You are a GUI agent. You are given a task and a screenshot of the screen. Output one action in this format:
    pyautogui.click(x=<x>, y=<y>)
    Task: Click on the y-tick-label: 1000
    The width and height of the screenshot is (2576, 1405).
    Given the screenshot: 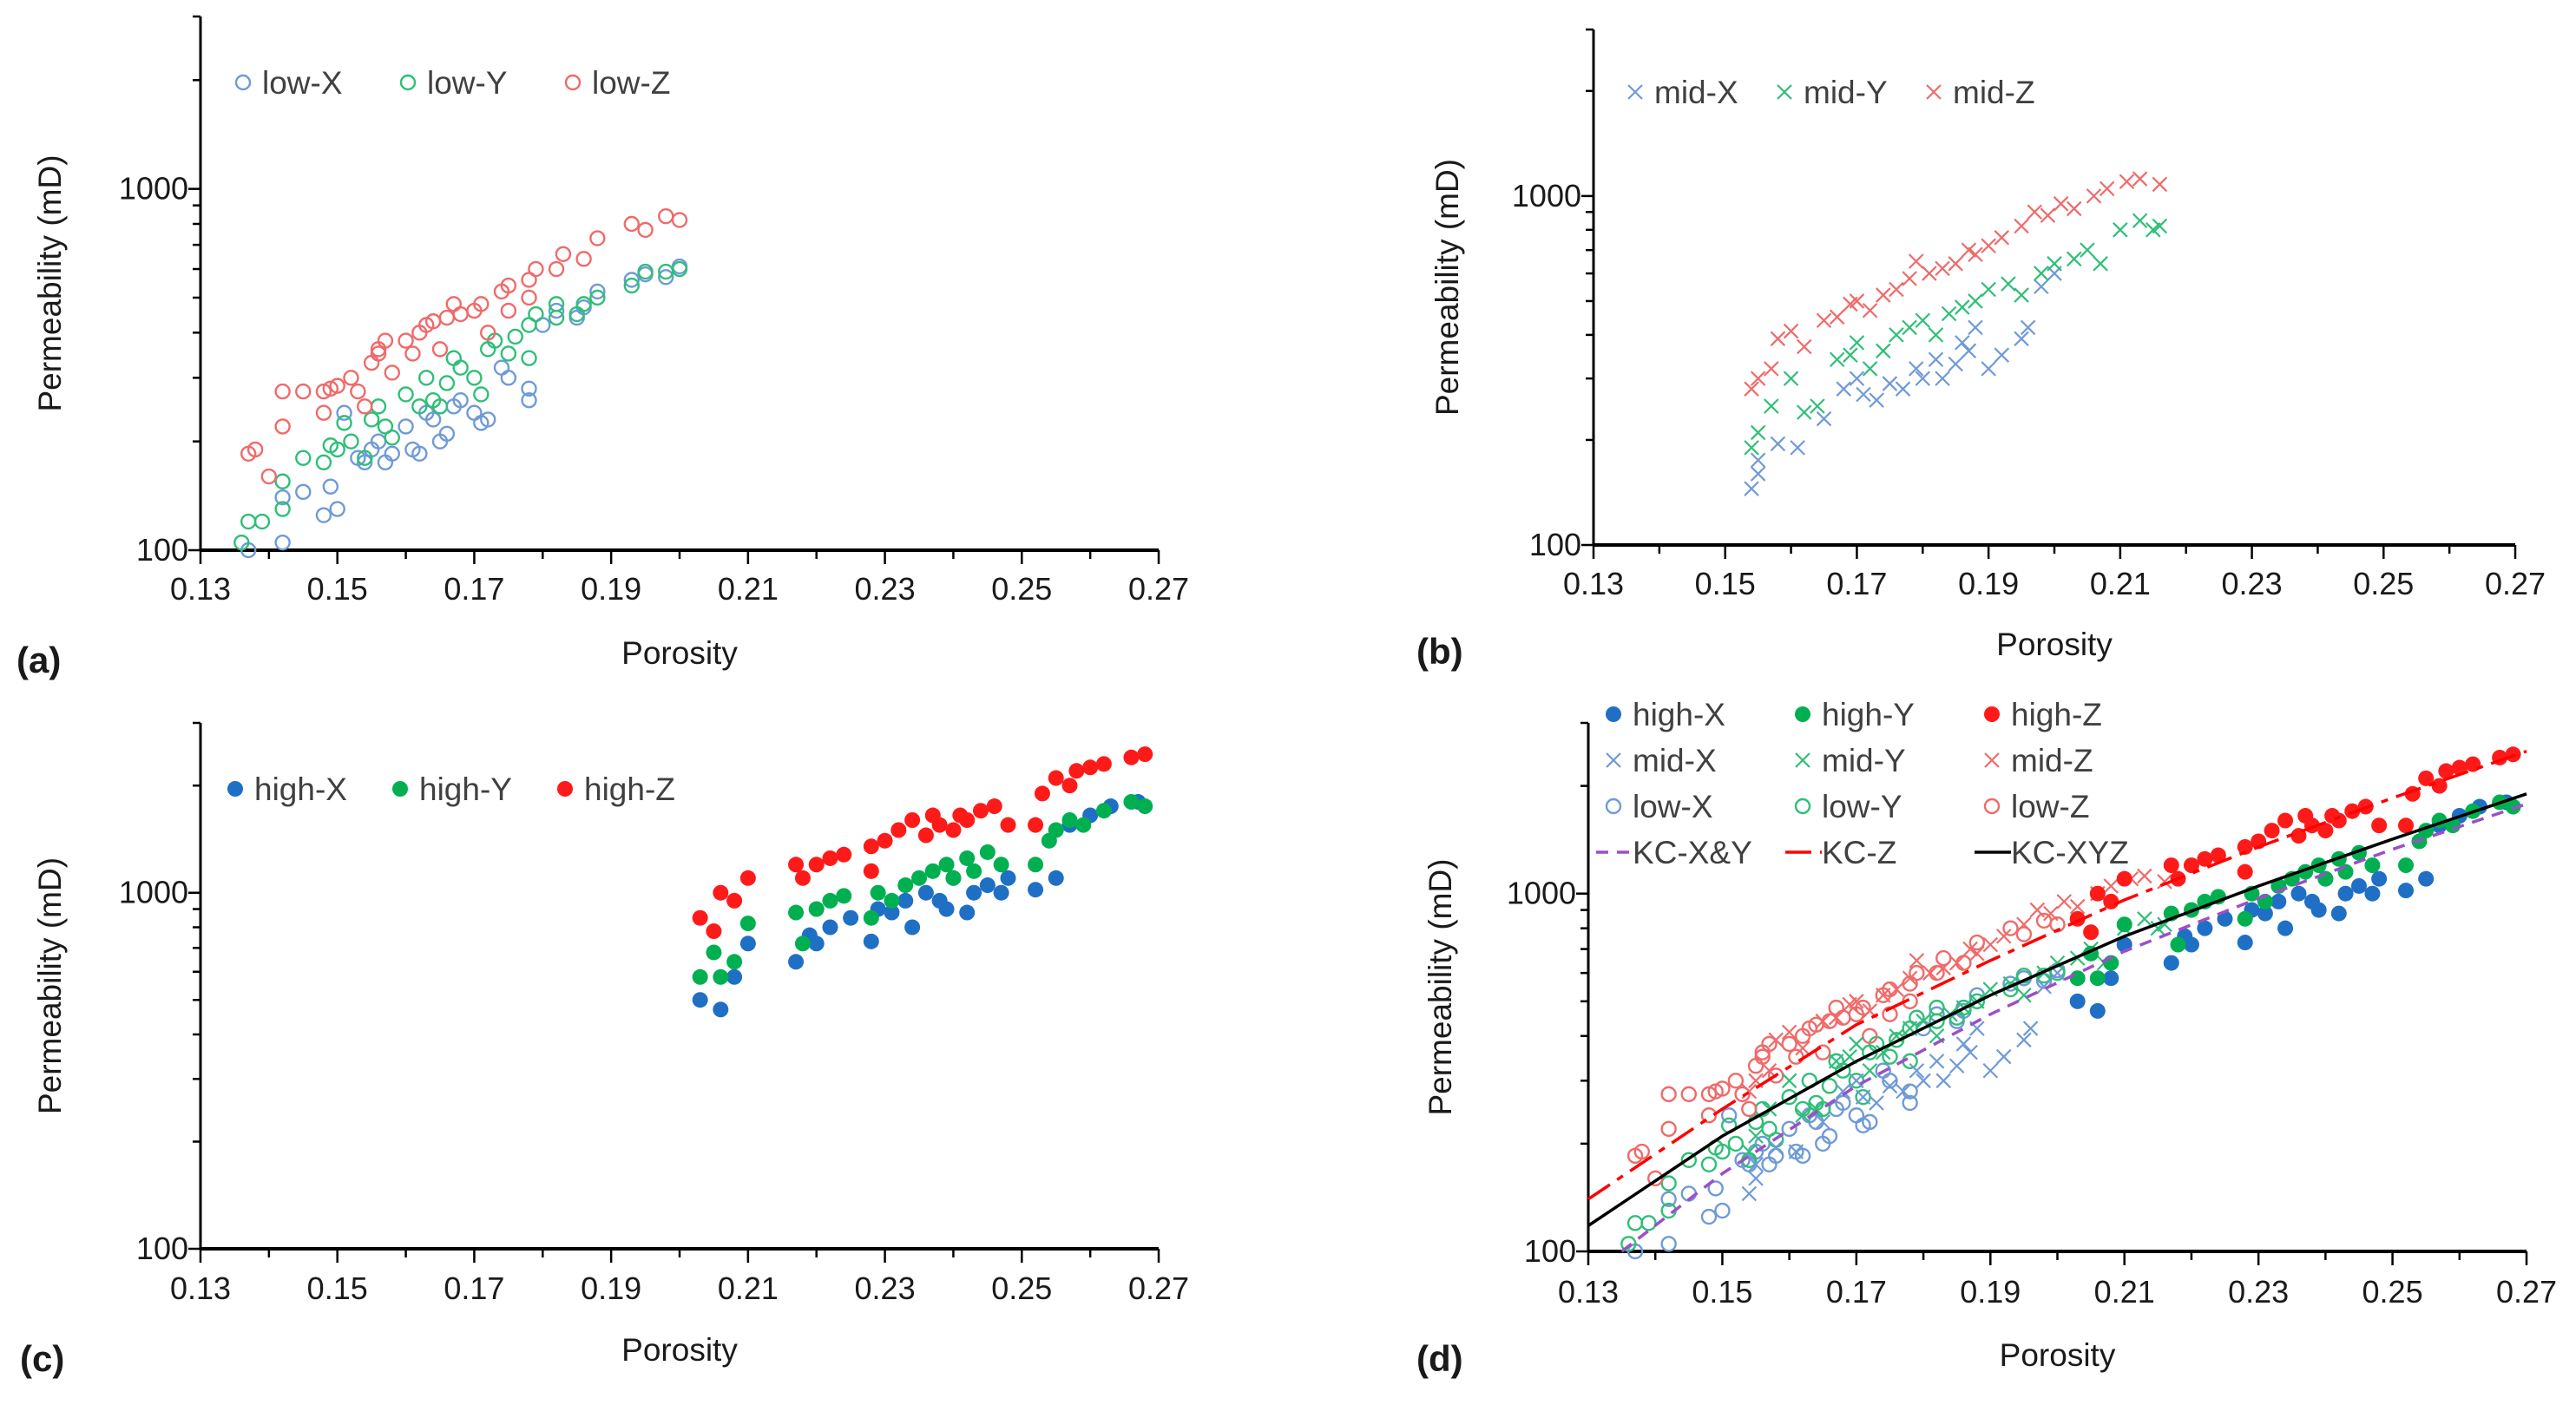 What is the action you would take?
    pyautogui.click(x=1541, y=893)
    